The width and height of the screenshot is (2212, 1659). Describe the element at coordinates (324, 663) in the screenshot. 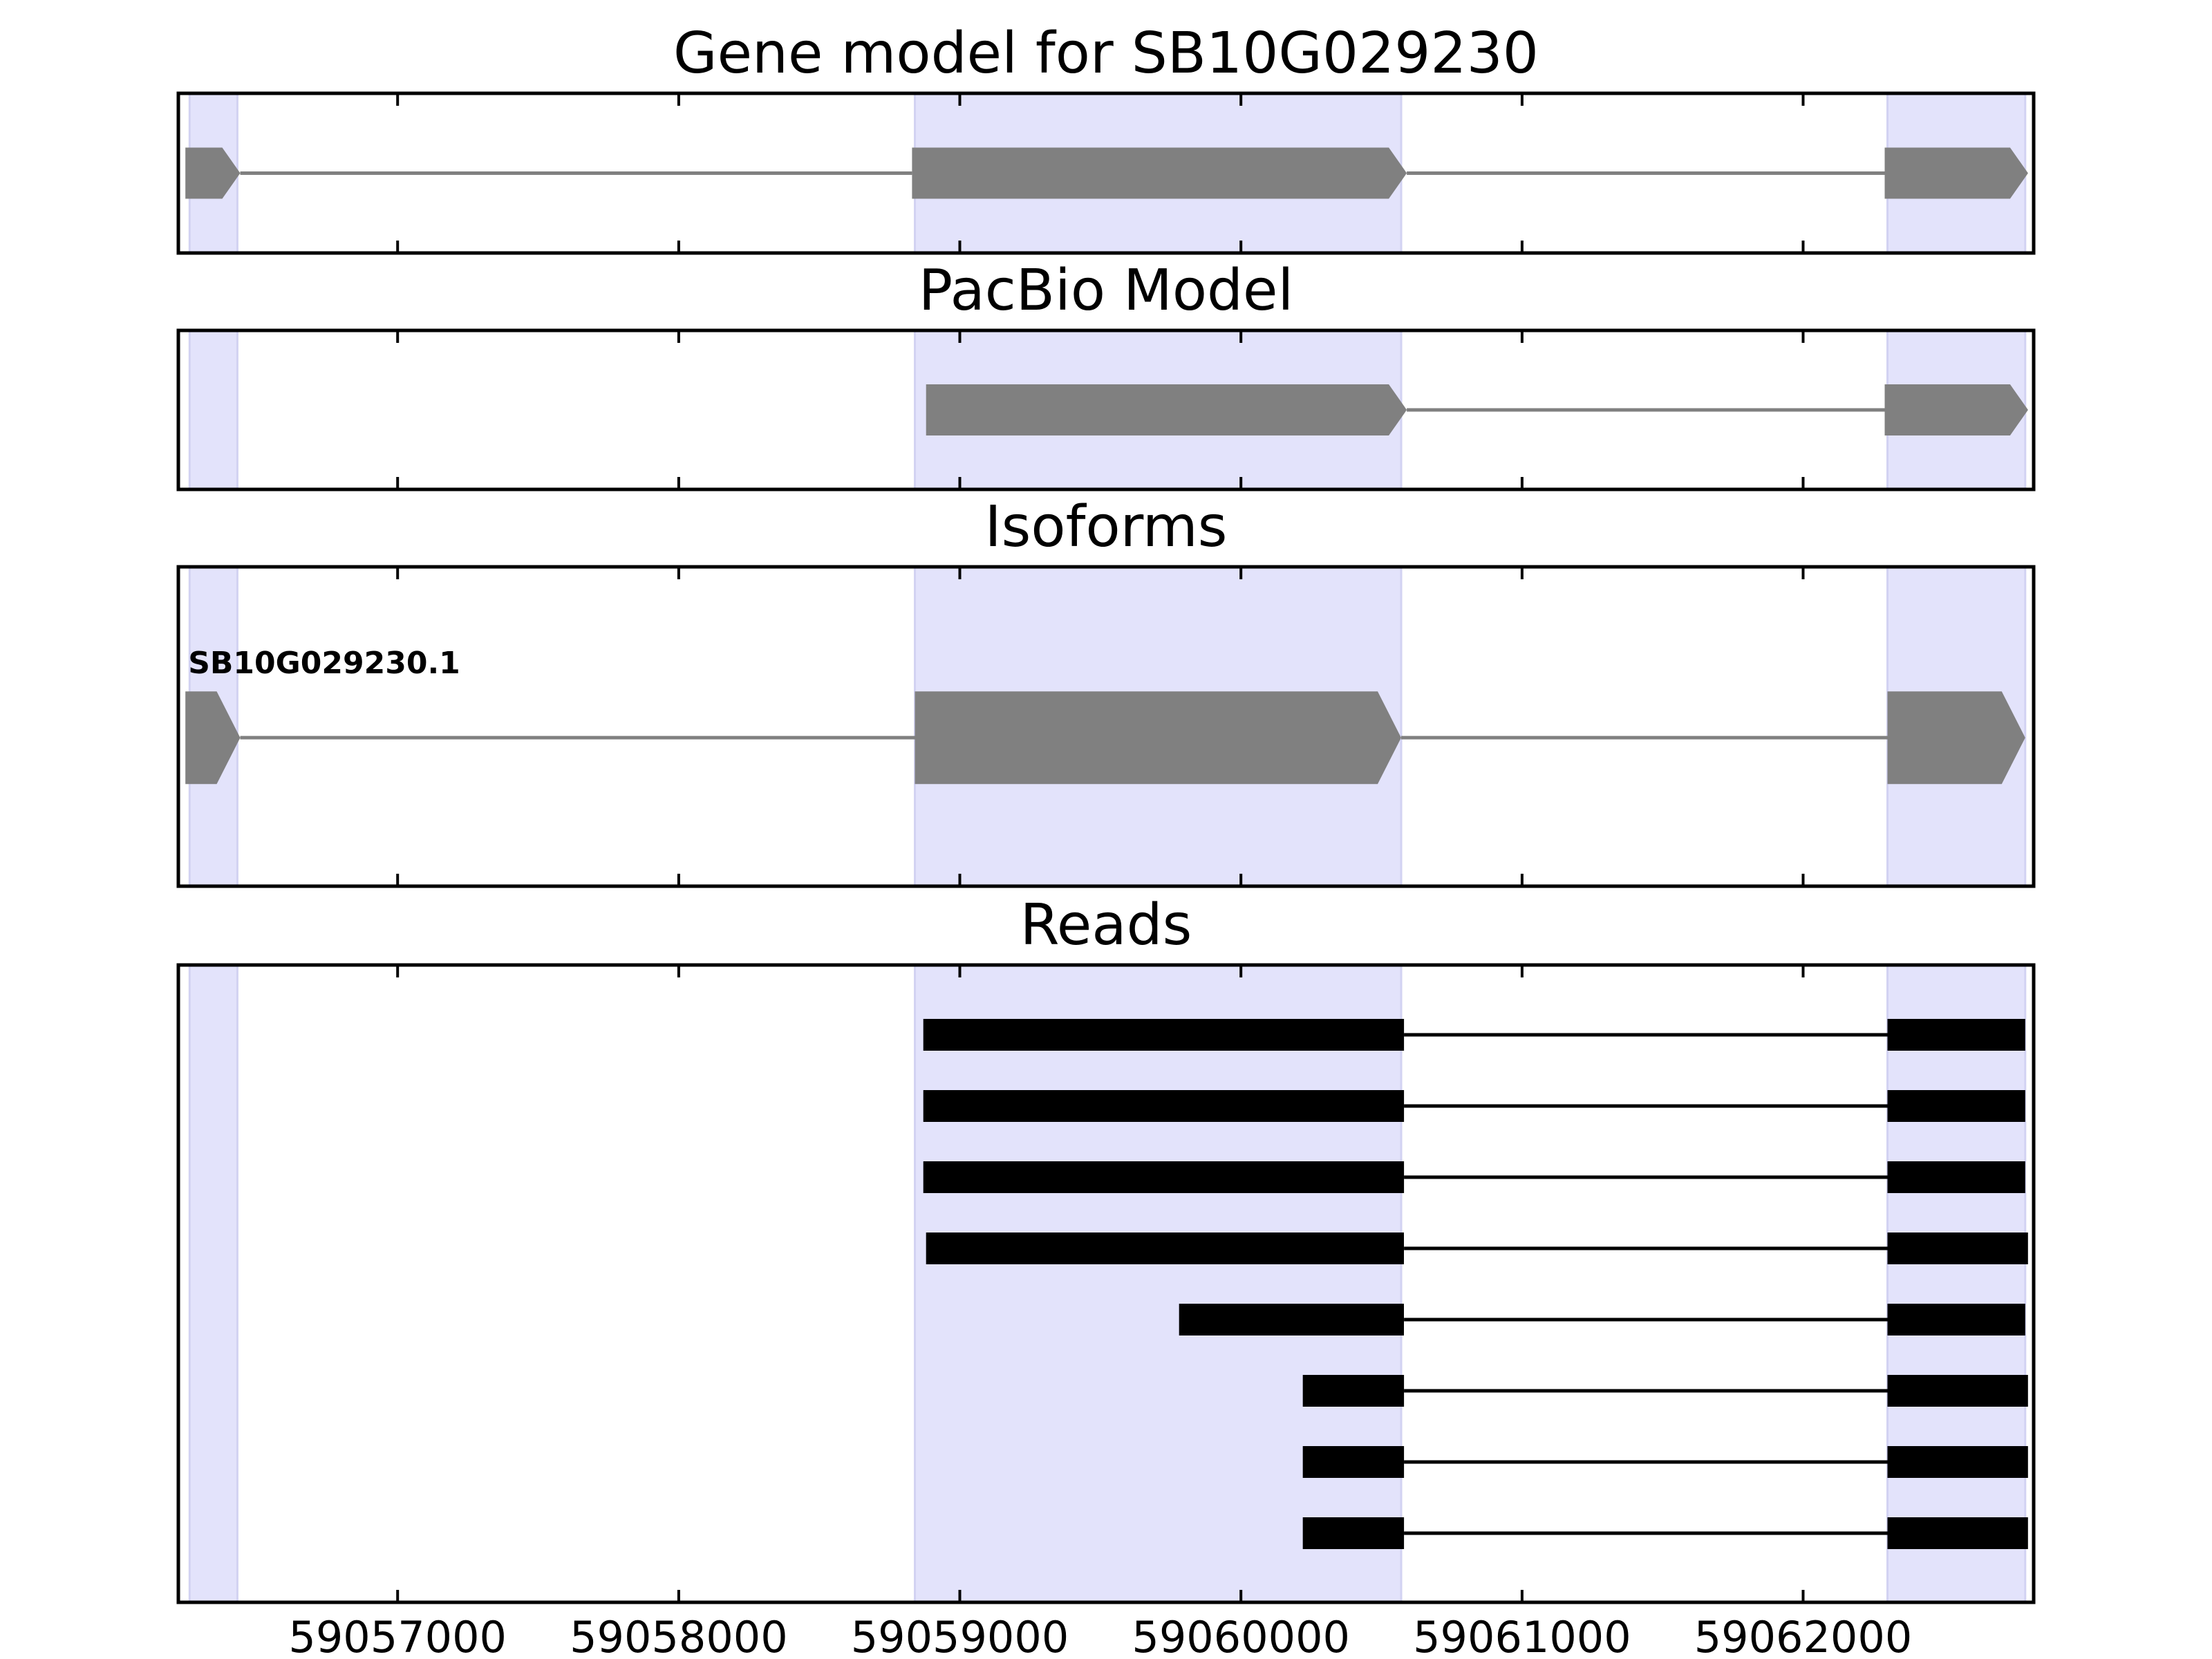

I see `isoform-label: SB10G029230.1` at that location.